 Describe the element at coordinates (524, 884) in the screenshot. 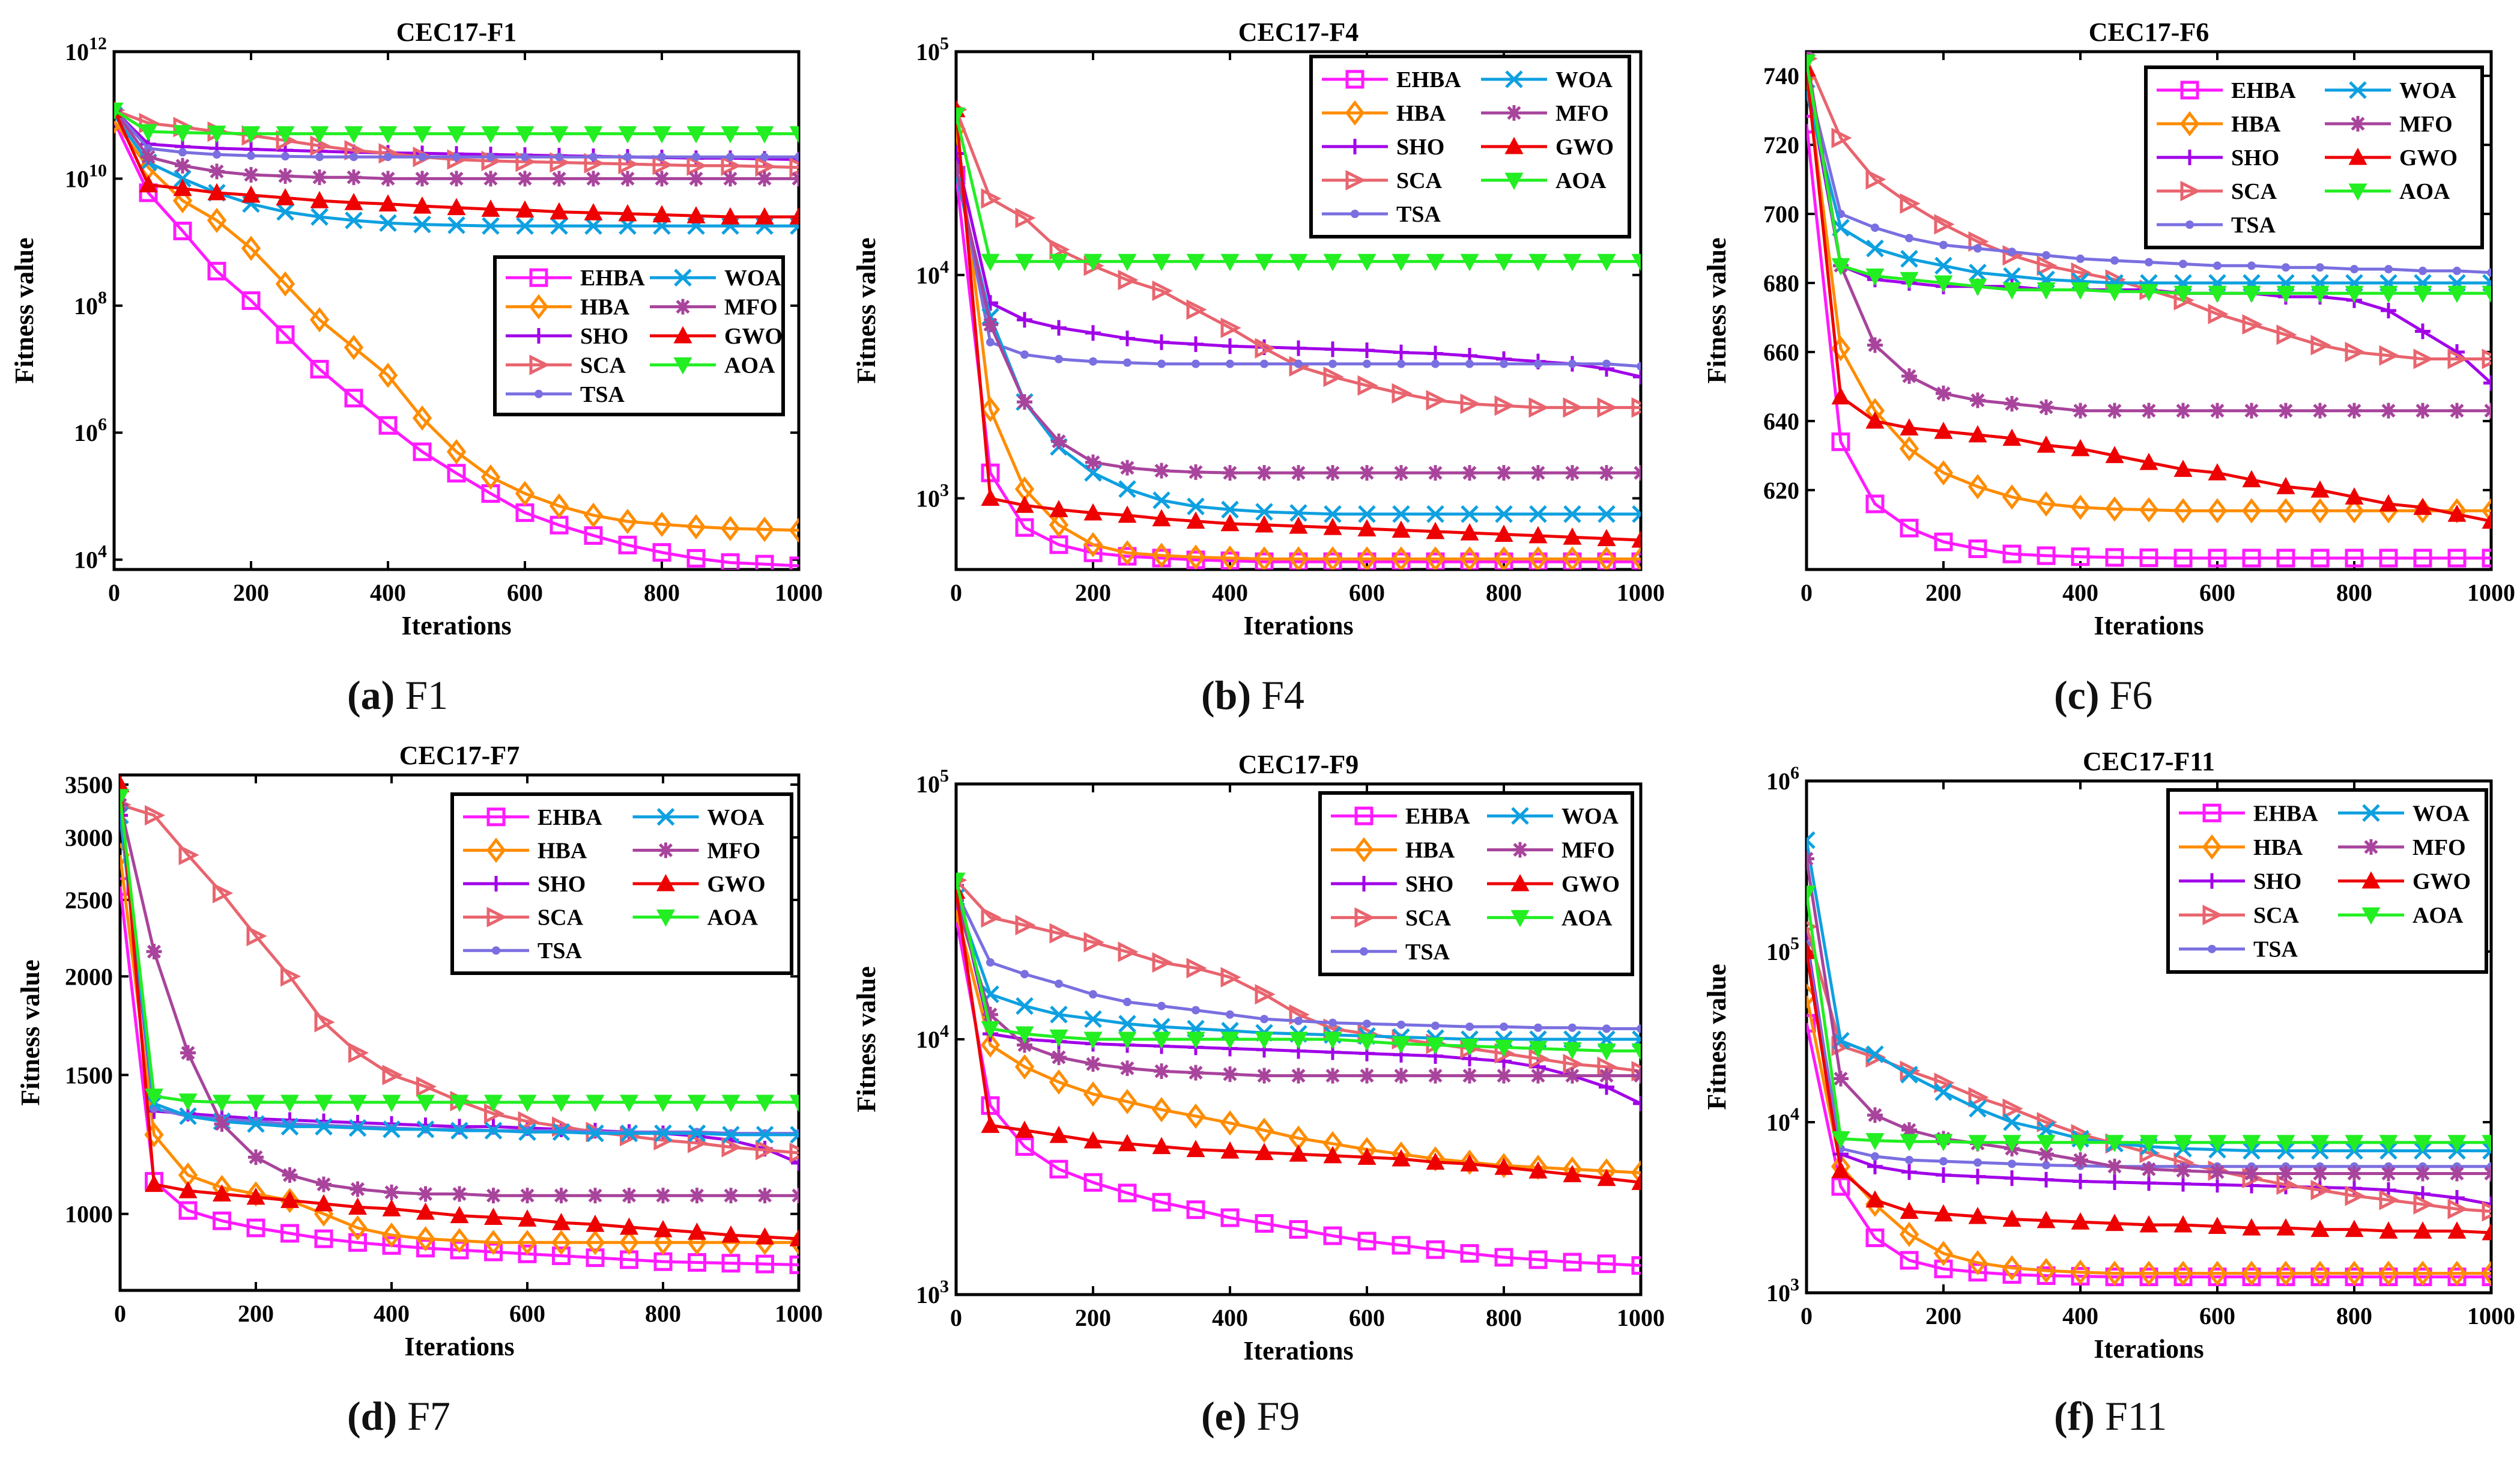

I see `legend-item-SHO: SHO` at that location.